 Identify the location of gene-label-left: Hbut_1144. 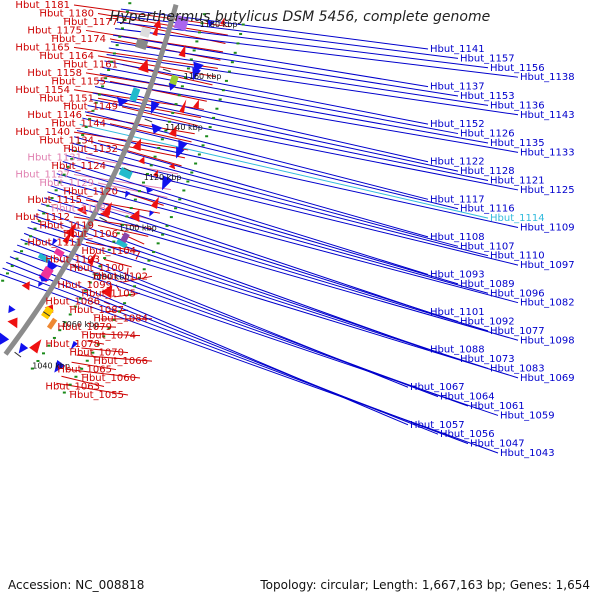
(78, 124).